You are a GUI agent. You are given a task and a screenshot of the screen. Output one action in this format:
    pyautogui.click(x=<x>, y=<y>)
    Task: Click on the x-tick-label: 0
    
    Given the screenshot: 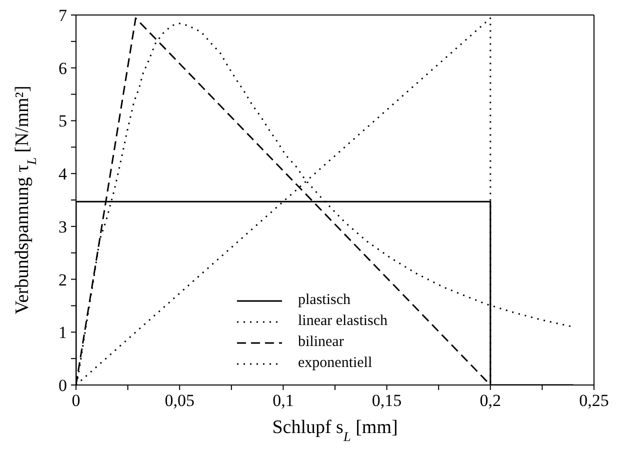 What is the action you would take?
    pyautogui.click(x=76, y=400)
    